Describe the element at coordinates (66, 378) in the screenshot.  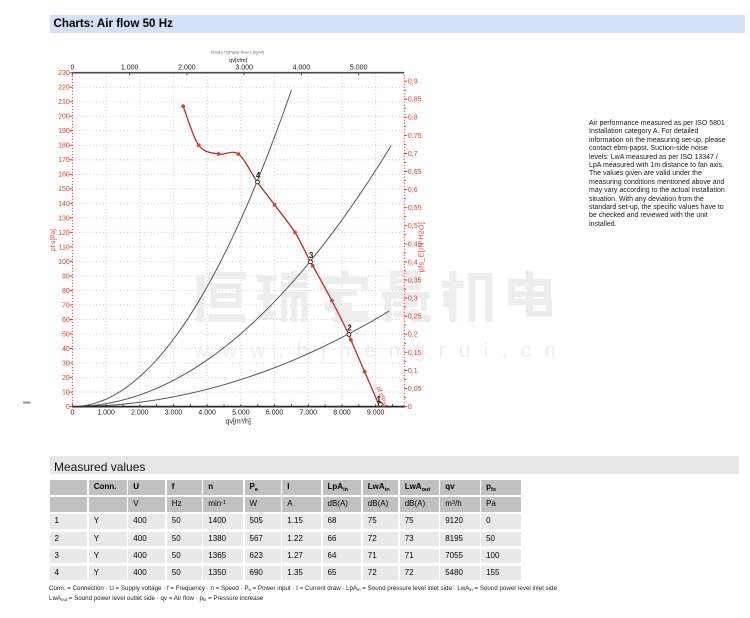
I see `svg-text: 20` at that location.